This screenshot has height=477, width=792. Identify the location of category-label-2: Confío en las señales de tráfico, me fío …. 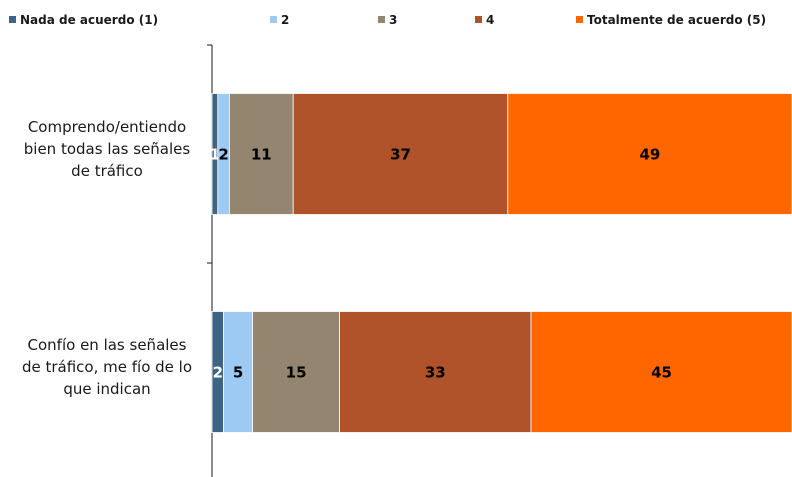
(107, 367).